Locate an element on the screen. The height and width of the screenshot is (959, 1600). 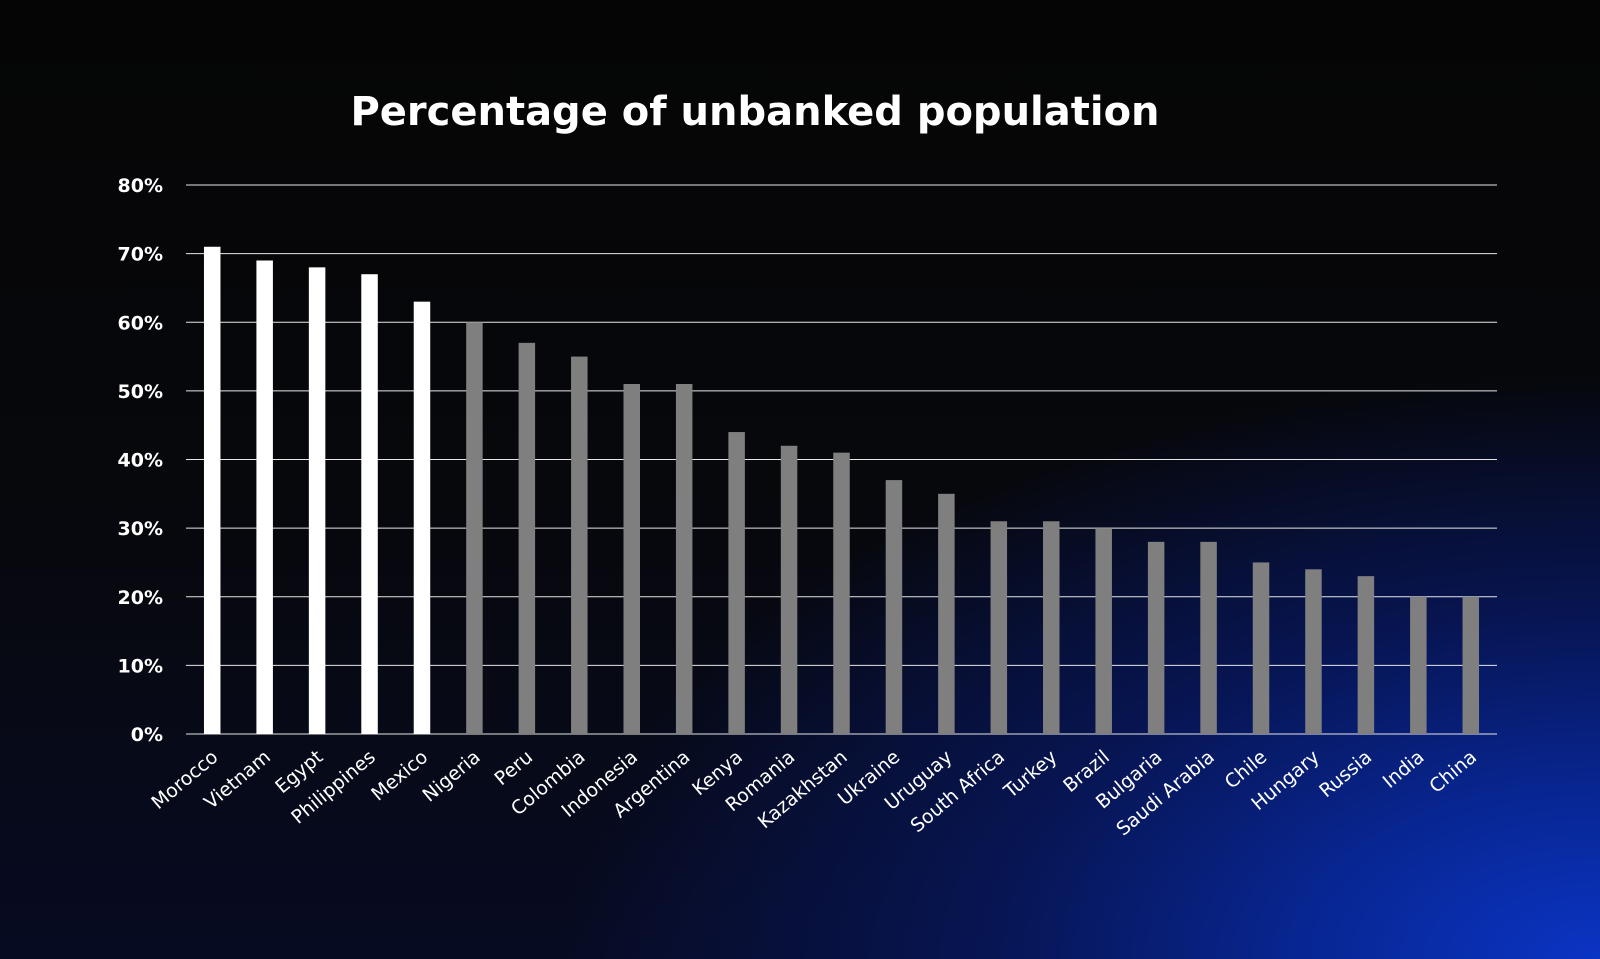
y-tick-label: 30% is located at coordinates (140, 529).